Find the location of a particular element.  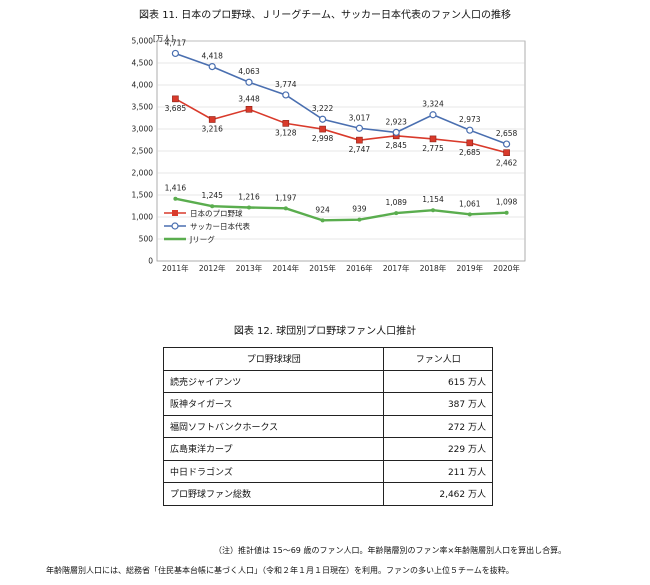

fan-count: 211 万人 is located at coordinates (438, 471).